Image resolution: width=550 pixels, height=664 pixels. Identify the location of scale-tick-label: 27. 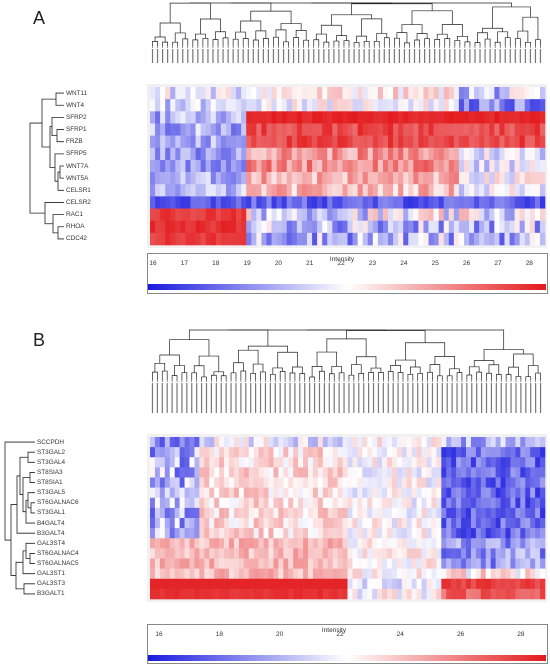
(498, 263).